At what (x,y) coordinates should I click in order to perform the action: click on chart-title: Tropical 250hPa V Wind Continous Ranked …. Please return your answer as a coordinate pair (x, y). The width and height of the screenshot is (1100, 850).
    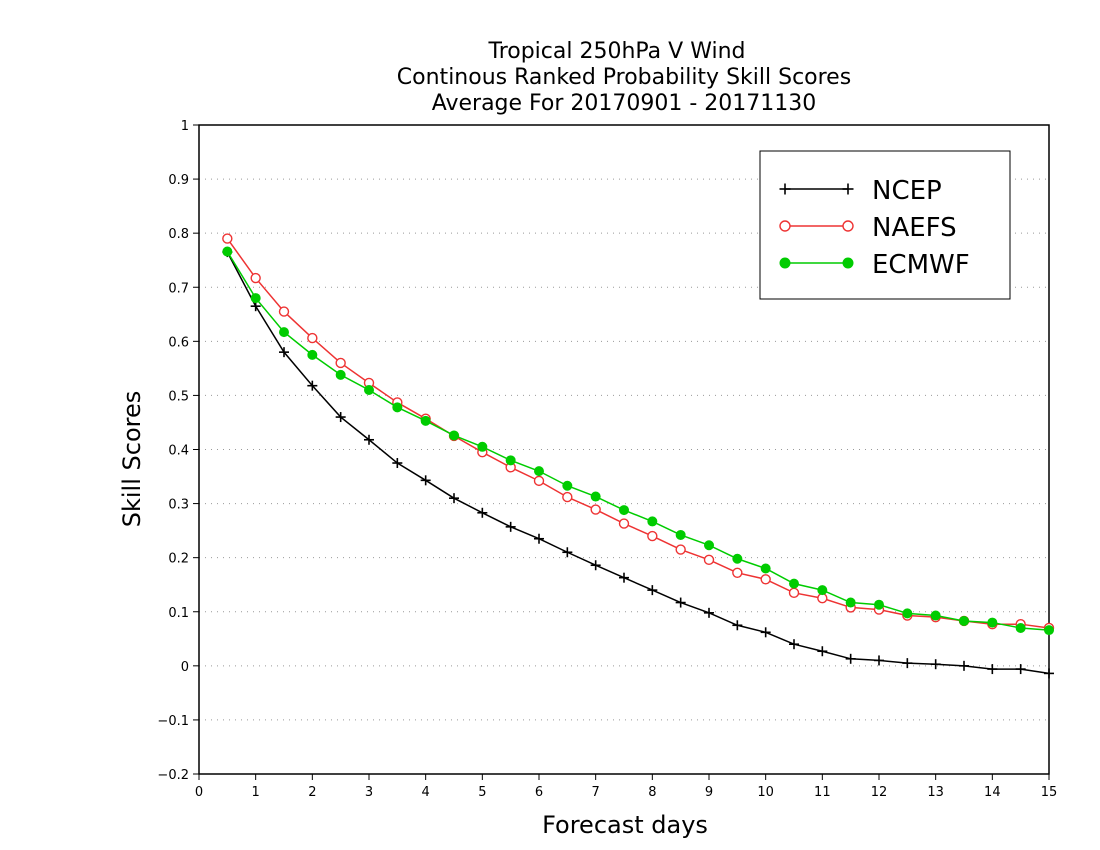
    Looking at the image, I should click on (624, 77).